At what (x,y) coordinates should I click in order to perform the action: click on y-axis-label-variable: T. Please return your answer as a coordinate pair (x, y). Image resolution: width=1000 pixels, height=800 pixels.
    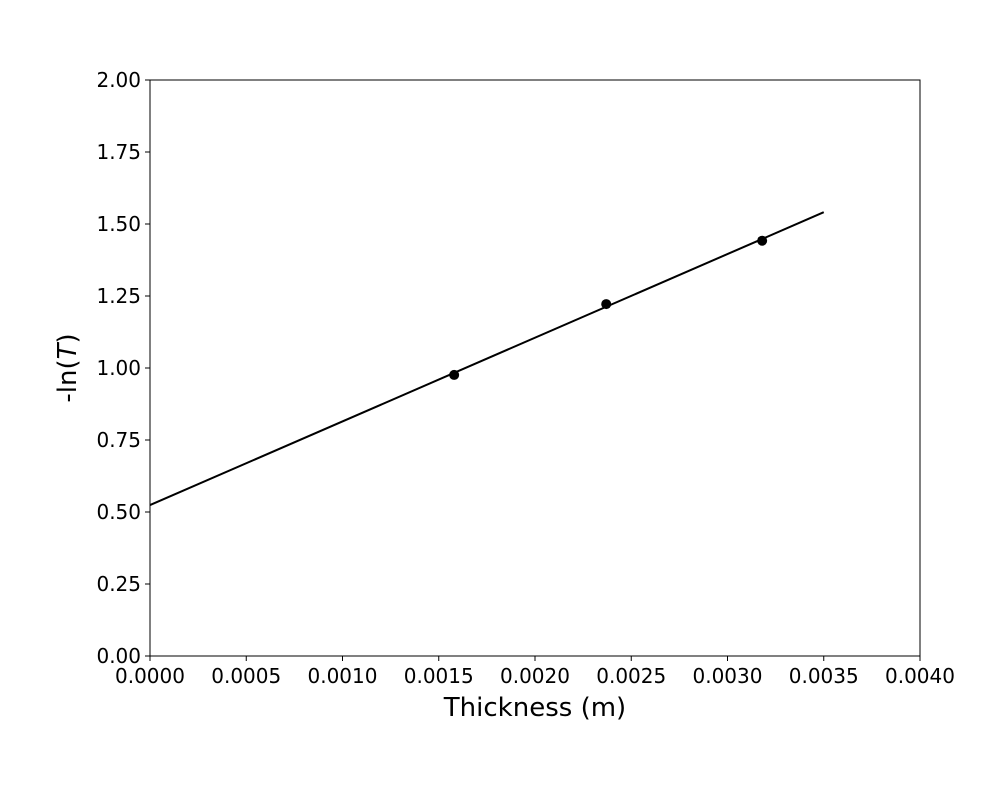
    Looking at the image, I should click on (68, 350).